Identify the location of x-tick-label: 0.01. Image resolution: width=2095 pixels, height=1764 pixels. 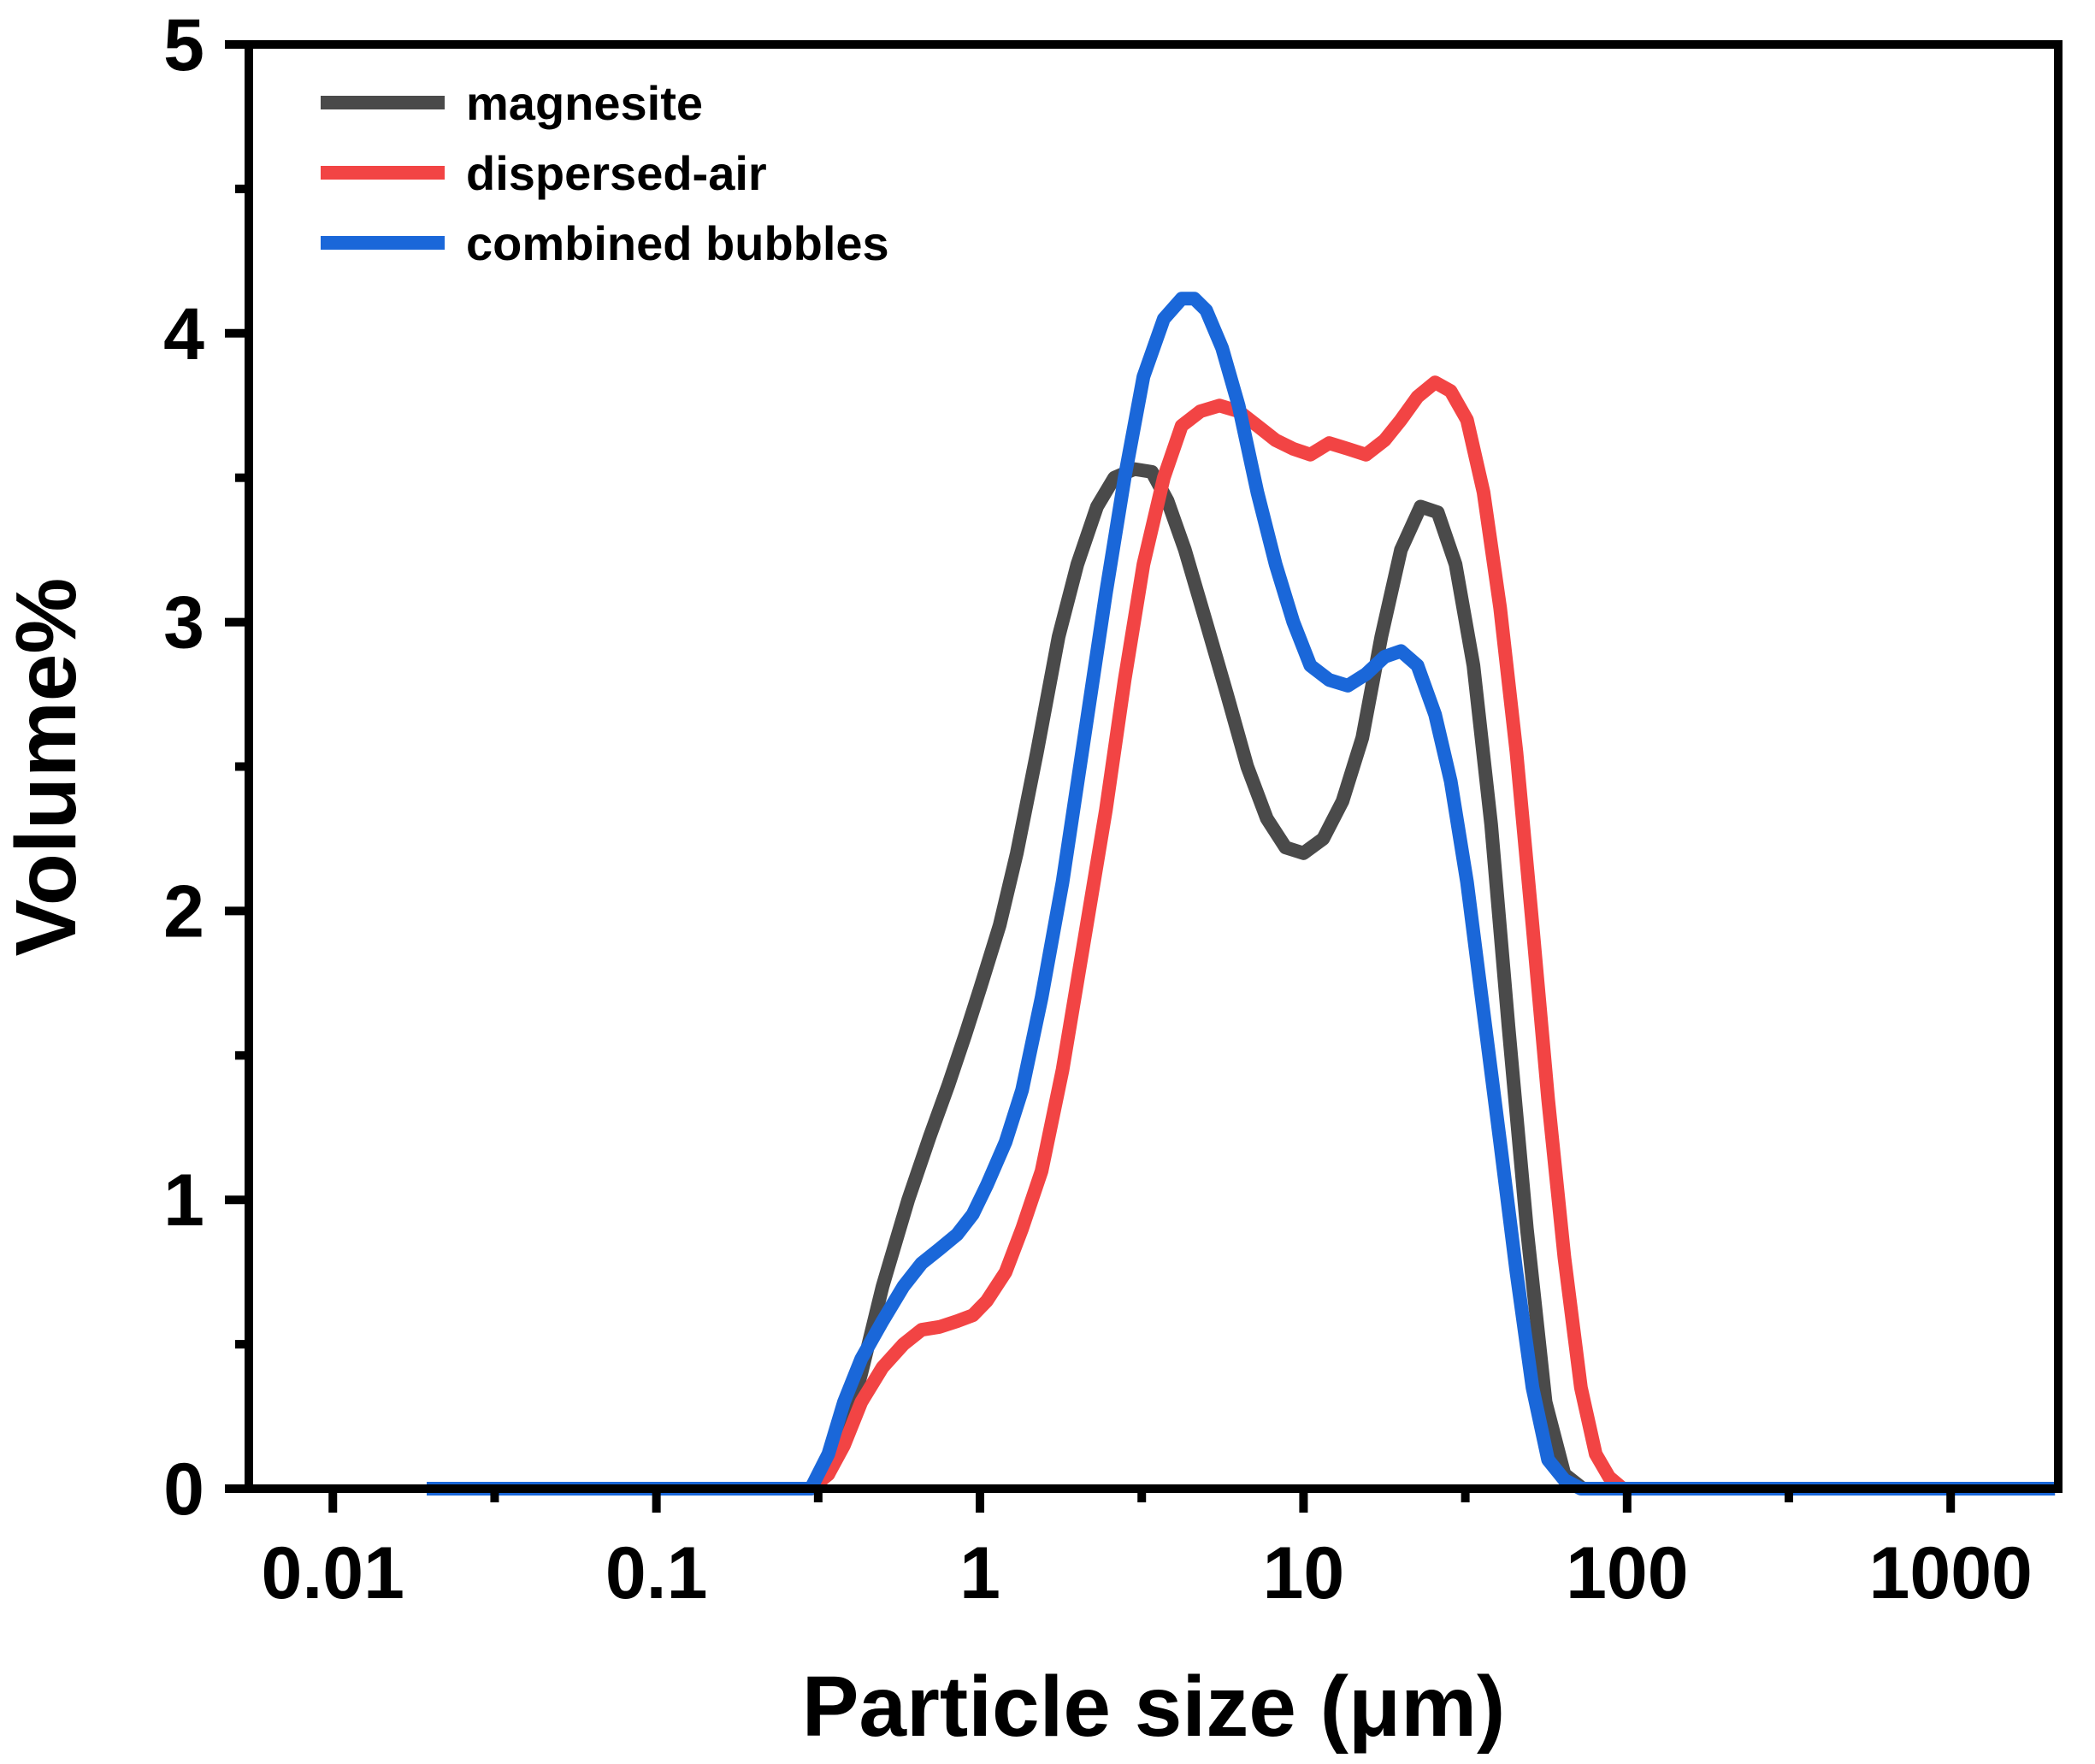
(333, 1573).